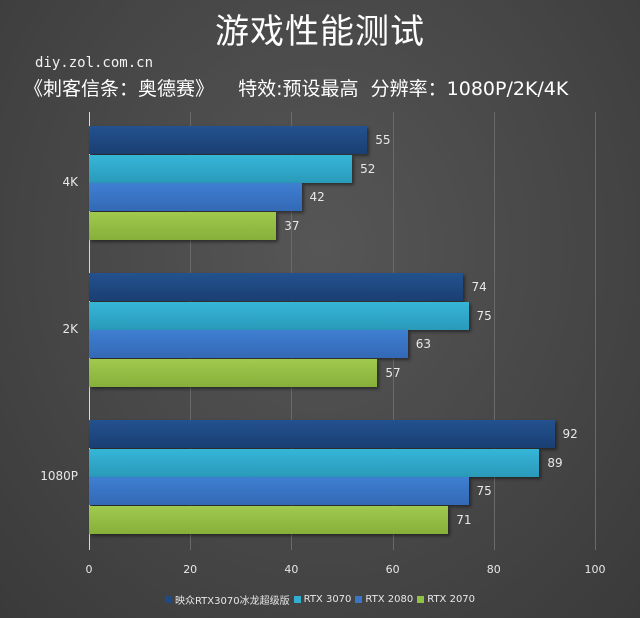 The height and width of the screenshot is (618, 640). I want to click on data-label: 52, so click(368, 168).